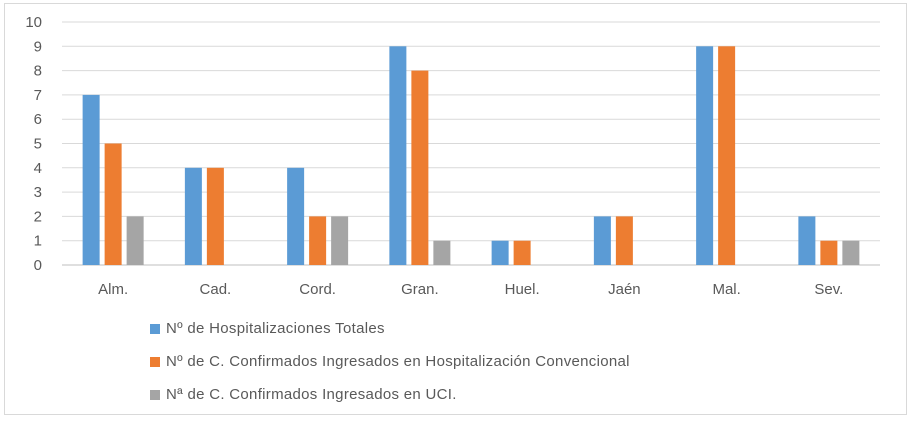 The height and width of the screenshot is (421, 913). What do you see at coordinates (828, 289) in the screenshot?
I see `x-tick-label: Sev.` at bounding box center [828, 289].